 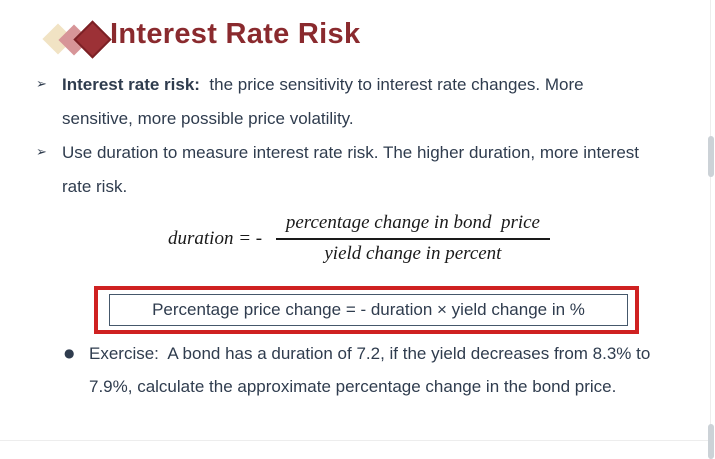 What do you see at coordinates (92, 39) in the screenshot?
I see `diamond-red-icon` at bounding box center [92, 39].